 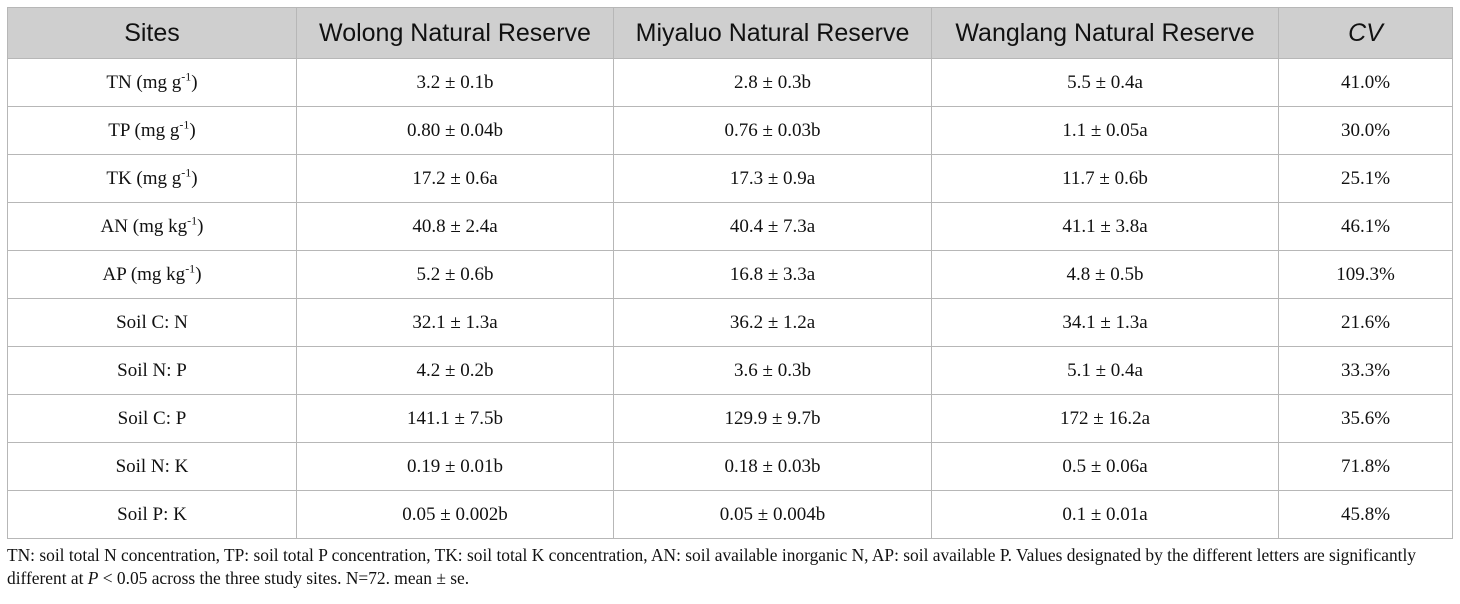 I want to click on cell-miyaluo: 129.9 ± 9.7b, so click(x=772, y=418).